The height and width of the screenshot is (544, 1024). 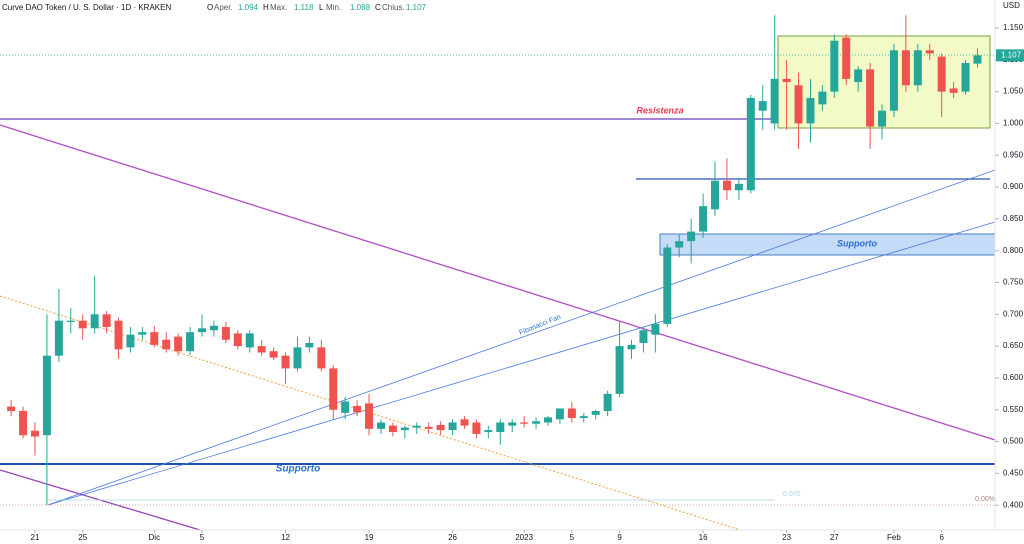 I want to click on y-tick-label: 0.700, so click(x=1013, y=313).